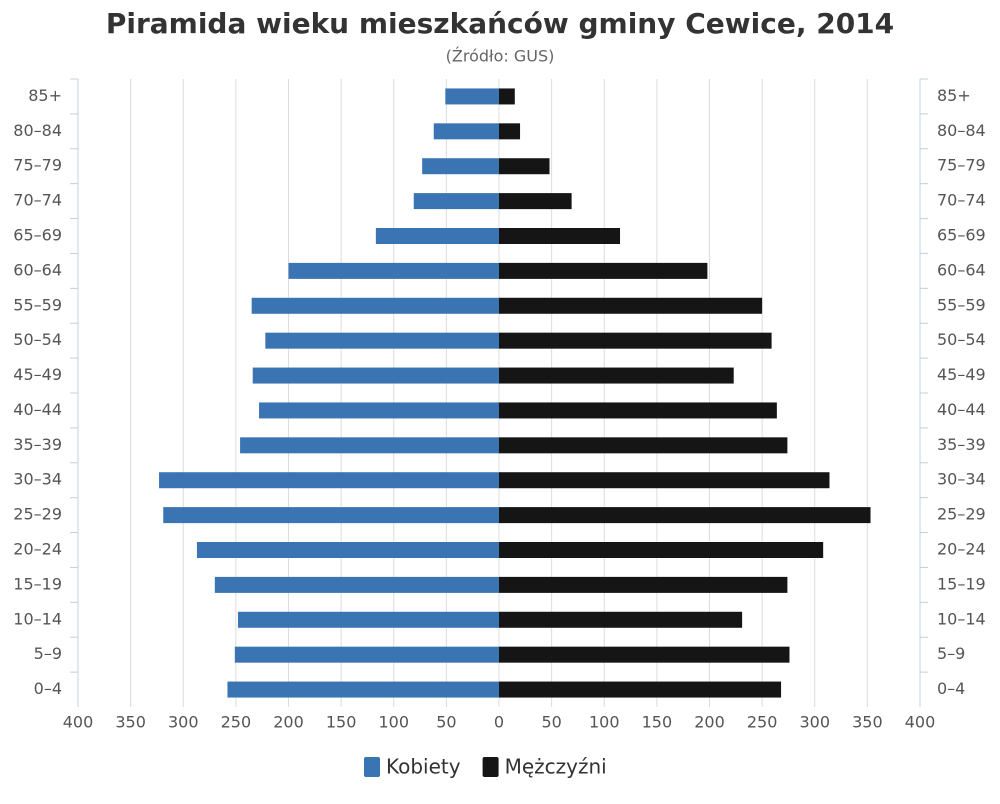  Describe the element at coordinates (556, 767) in the screenshot. I see `legend-label: Mężczyźni` at that location.